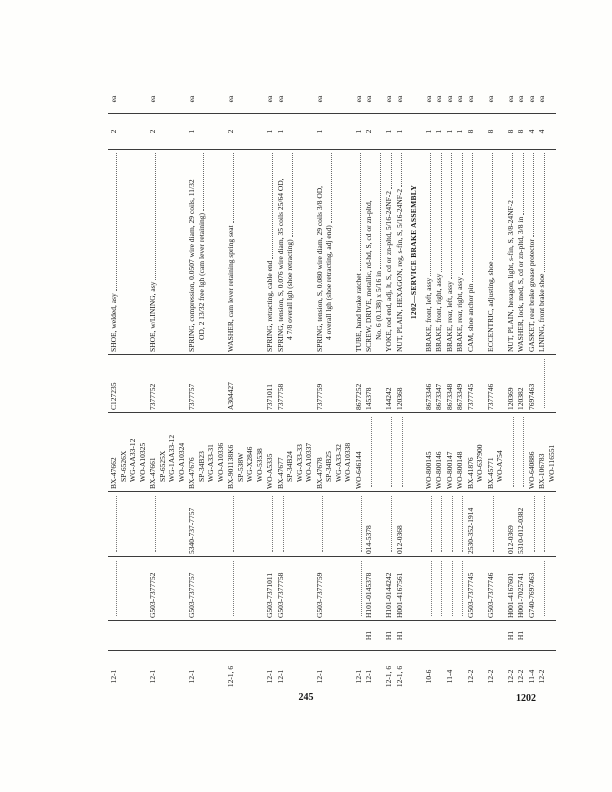 The image size is (612, 792). Describe the element at coordinates (378, 305) in the screenshot. I see `description-text: No. 6 (0.138) x 5/16 in` at that location.